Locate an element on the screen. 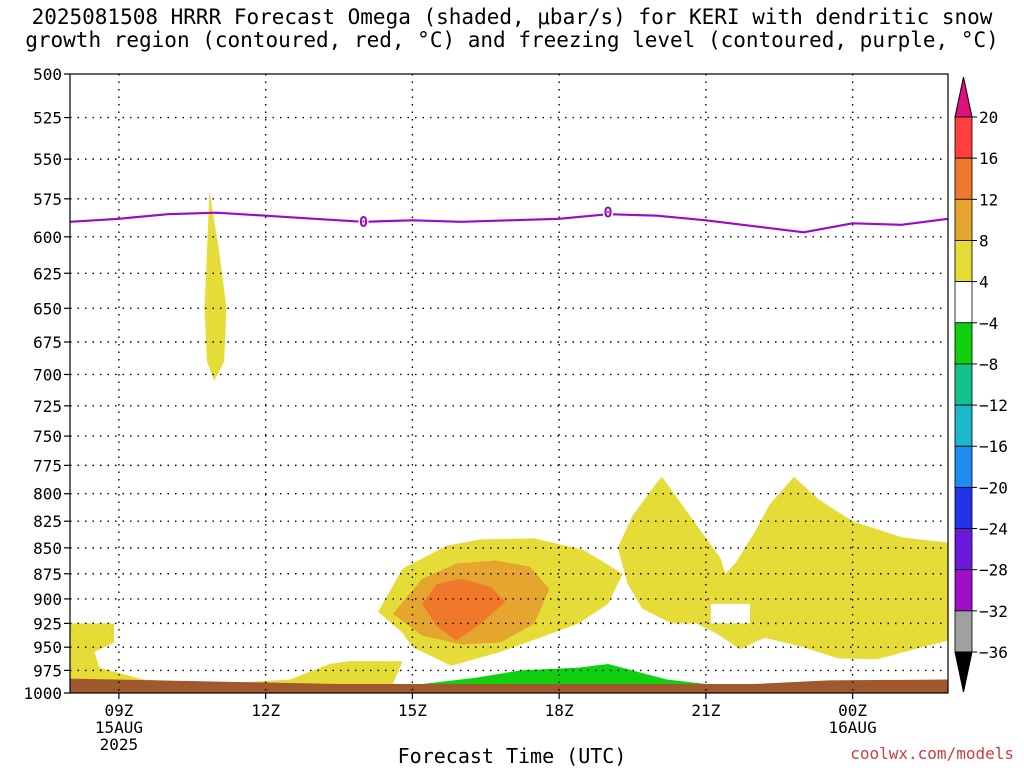 The image size is (1024, 768). colorbar-label-0: 20 is located at coordinates (988, 117).